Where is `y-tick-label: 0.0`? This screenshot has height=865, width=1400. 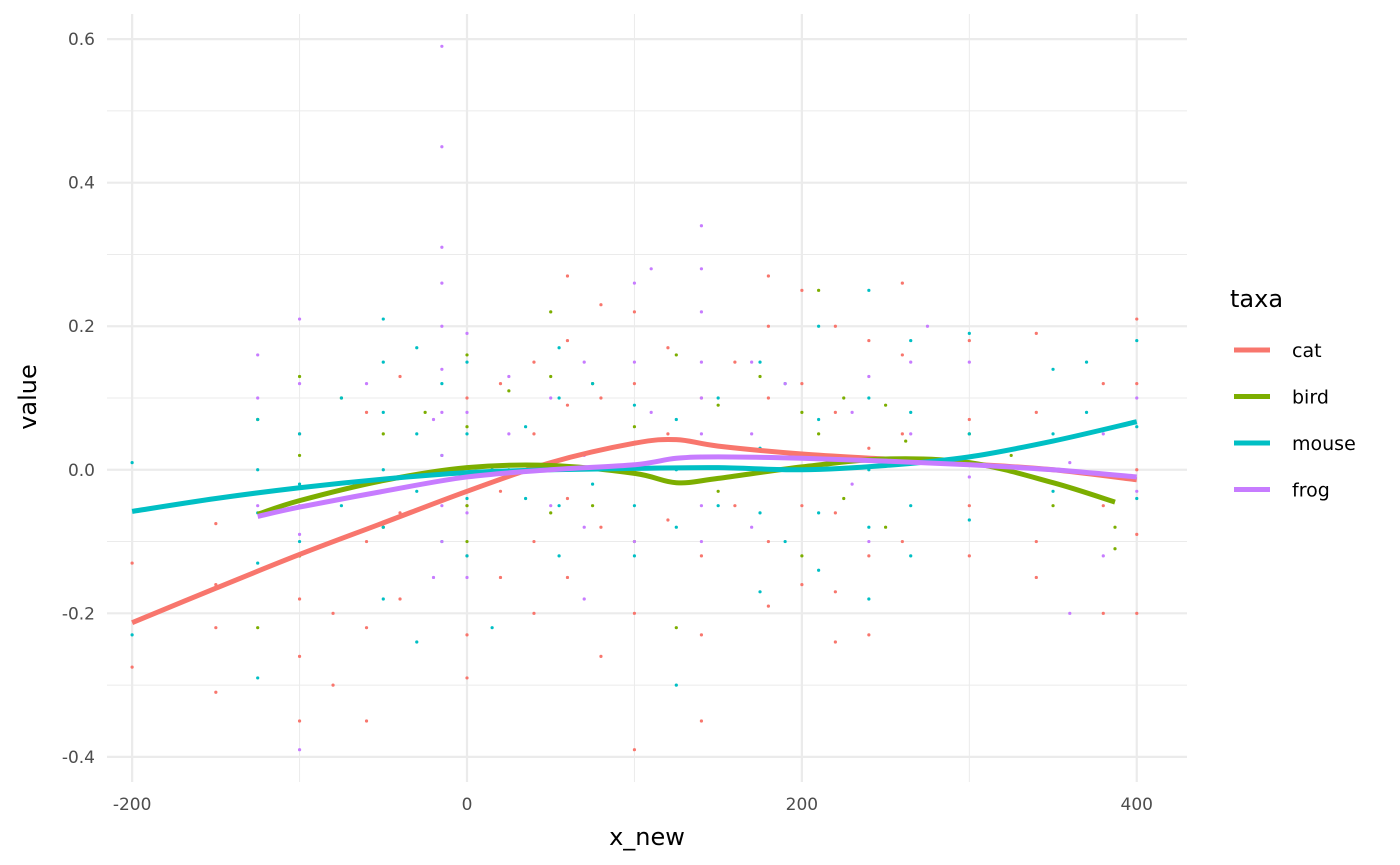
y-tick-label: 0.0 is located at coordinates (81, 471).